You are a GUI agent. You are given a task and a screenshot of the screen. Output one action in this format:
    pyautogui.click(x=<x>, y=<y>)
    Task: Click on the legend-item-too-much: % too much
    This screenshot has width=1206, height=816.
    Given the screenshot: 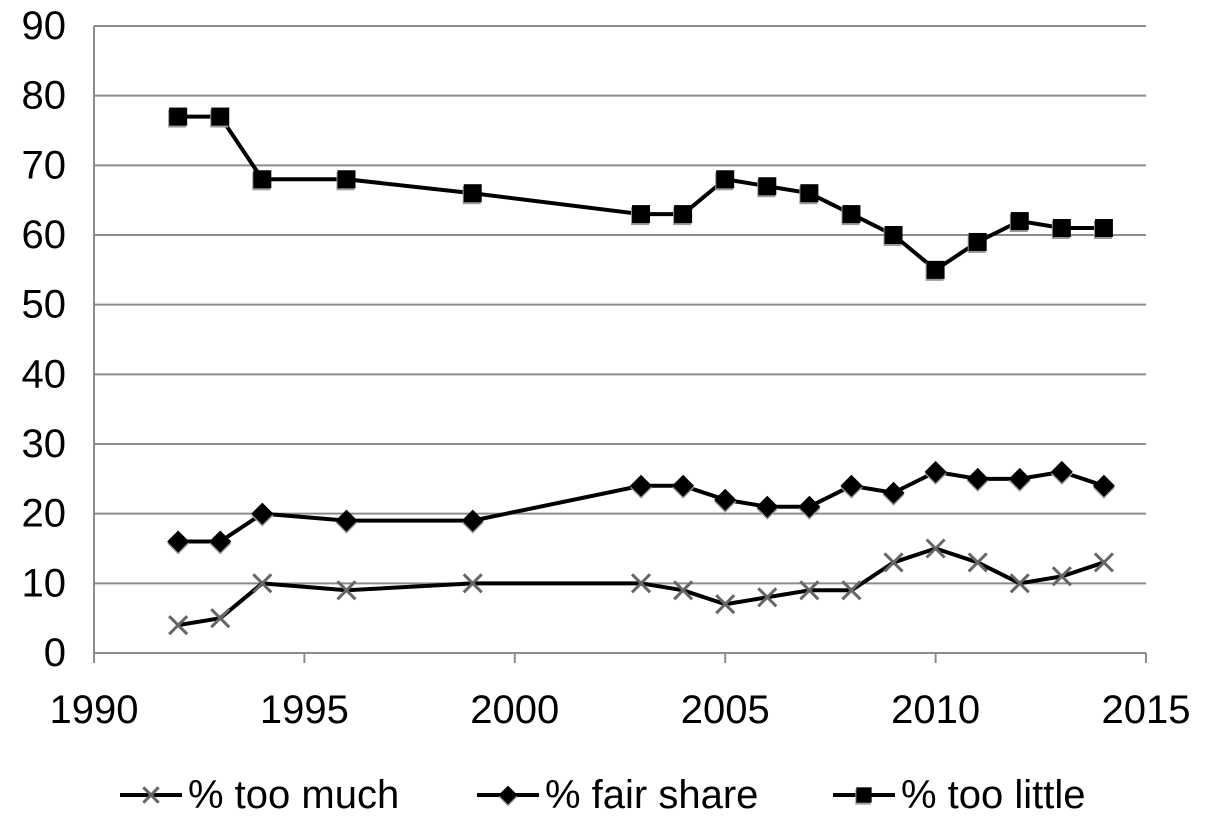 What is the action you would take?
    pyautogui.click(x=259, y=794)
    